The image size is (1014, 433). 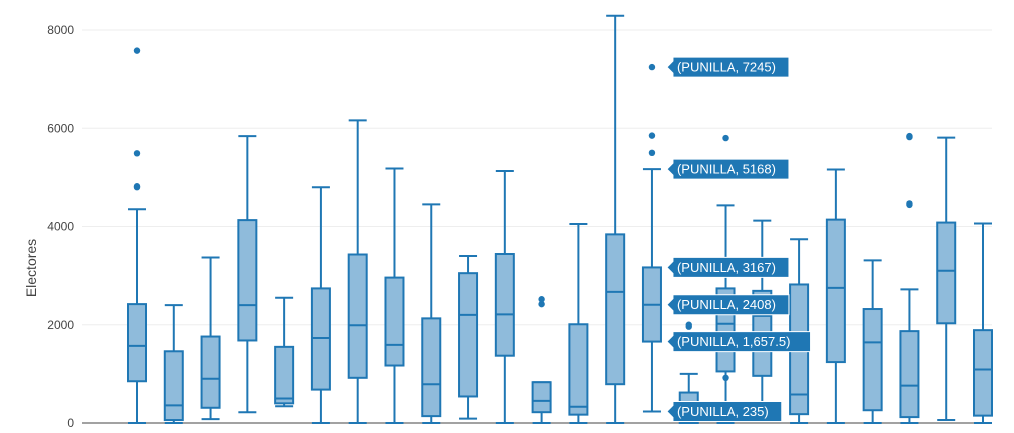 I want to click on hover-label-text: (PUNILLA, 1,657.5), so click(x=733, y=341).